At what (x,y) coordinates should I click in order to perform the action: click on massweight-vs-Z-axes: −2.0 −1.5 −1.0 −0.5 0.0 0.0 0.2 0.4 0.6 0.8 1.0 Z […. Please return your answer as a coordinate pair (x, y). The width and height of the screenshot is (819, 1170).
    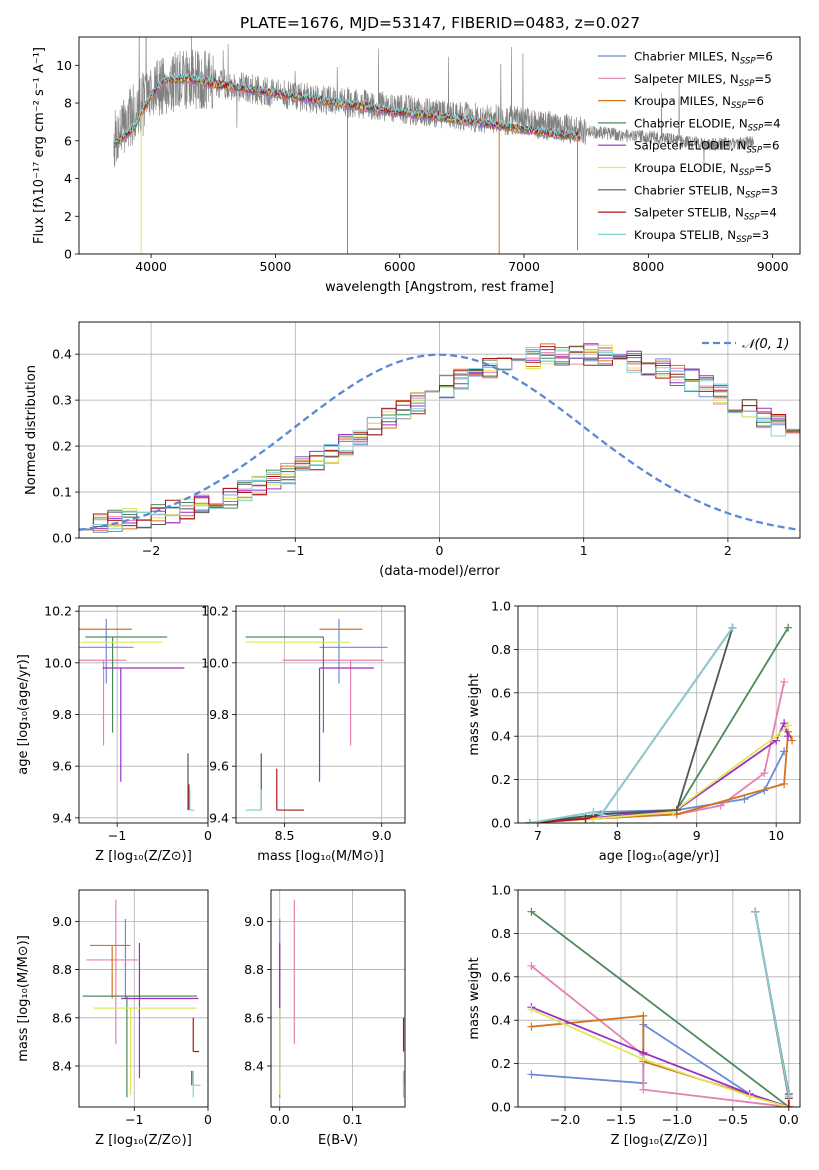
    Looking at the image, I should click on (633, 1015).